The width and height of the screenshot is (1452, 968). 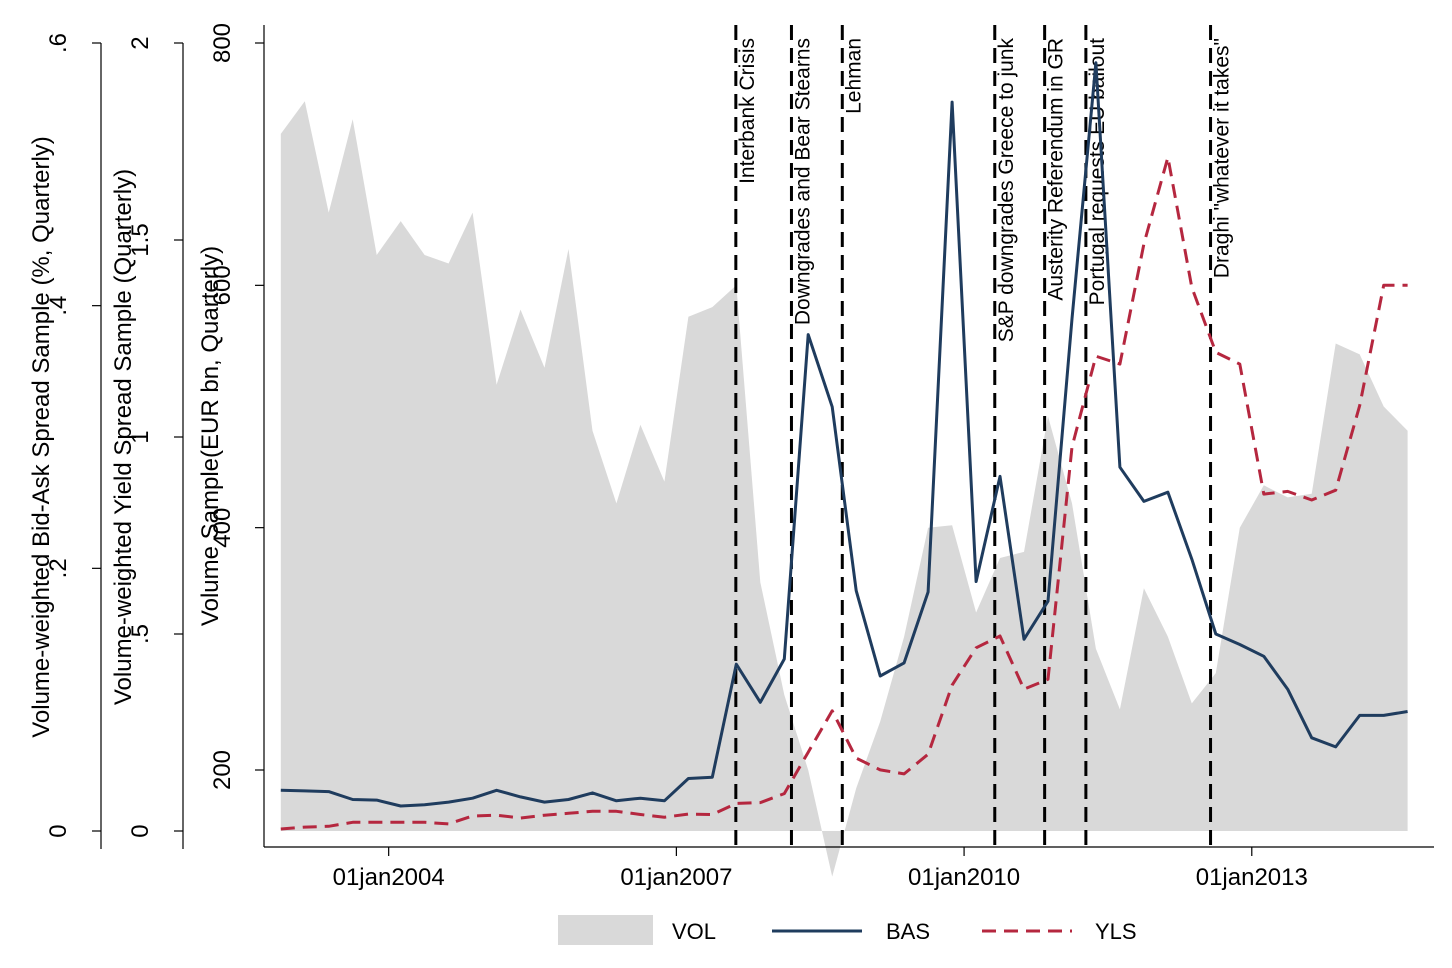 I want to click on event-label: Downgrades and Bear Stearns, so click(x=802, y=181).